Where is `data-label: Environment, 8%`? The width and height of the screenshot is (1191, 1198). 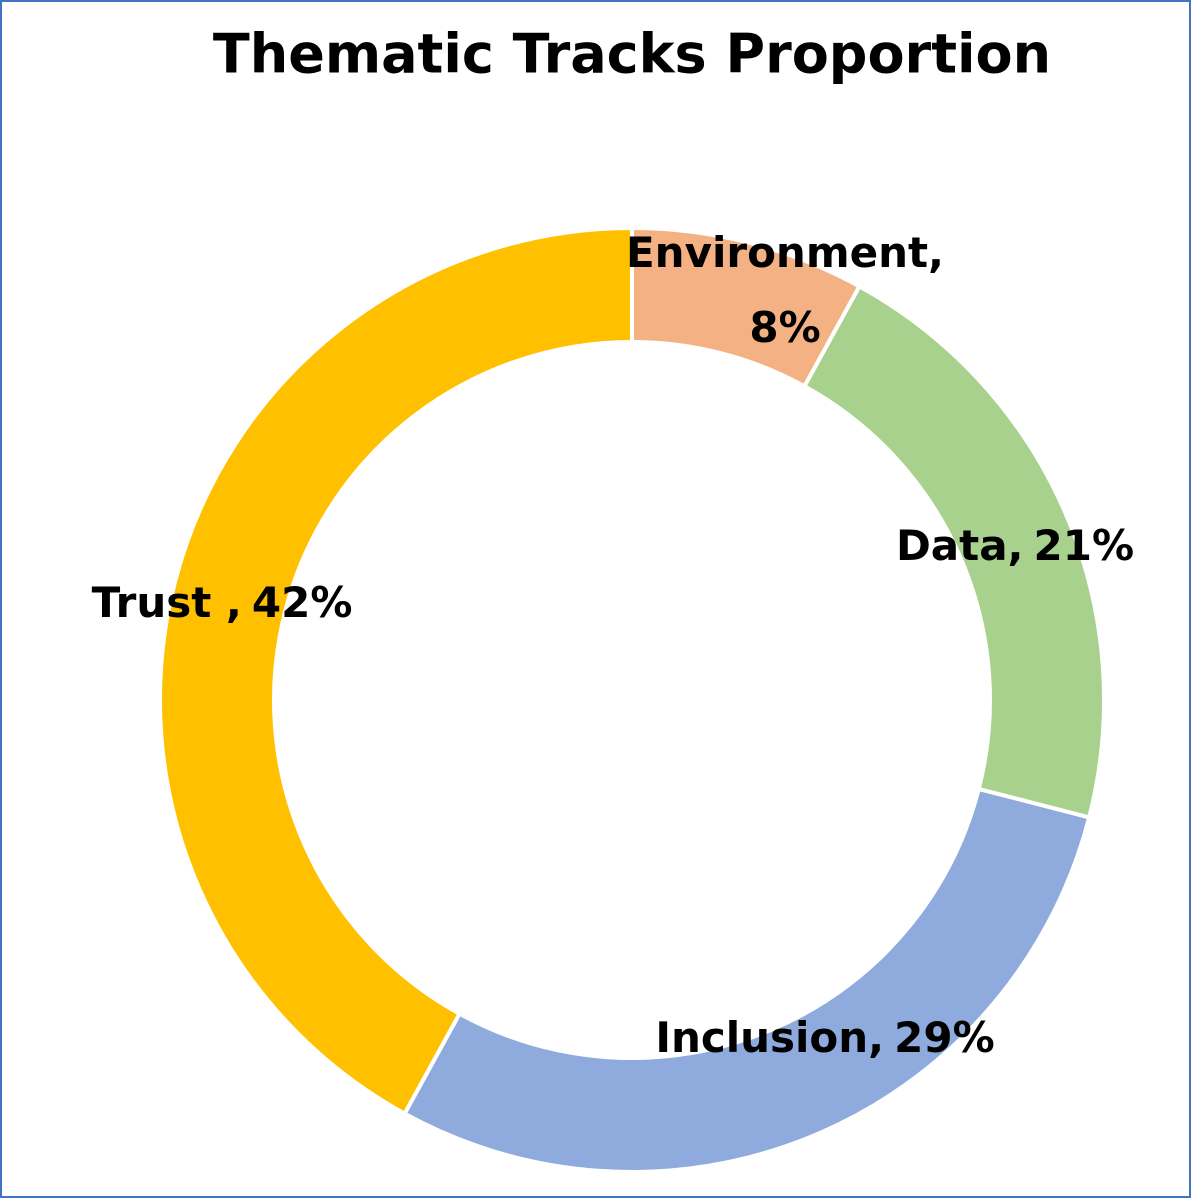
data-label: Environment, 8% is located at coordinates (785, 290).